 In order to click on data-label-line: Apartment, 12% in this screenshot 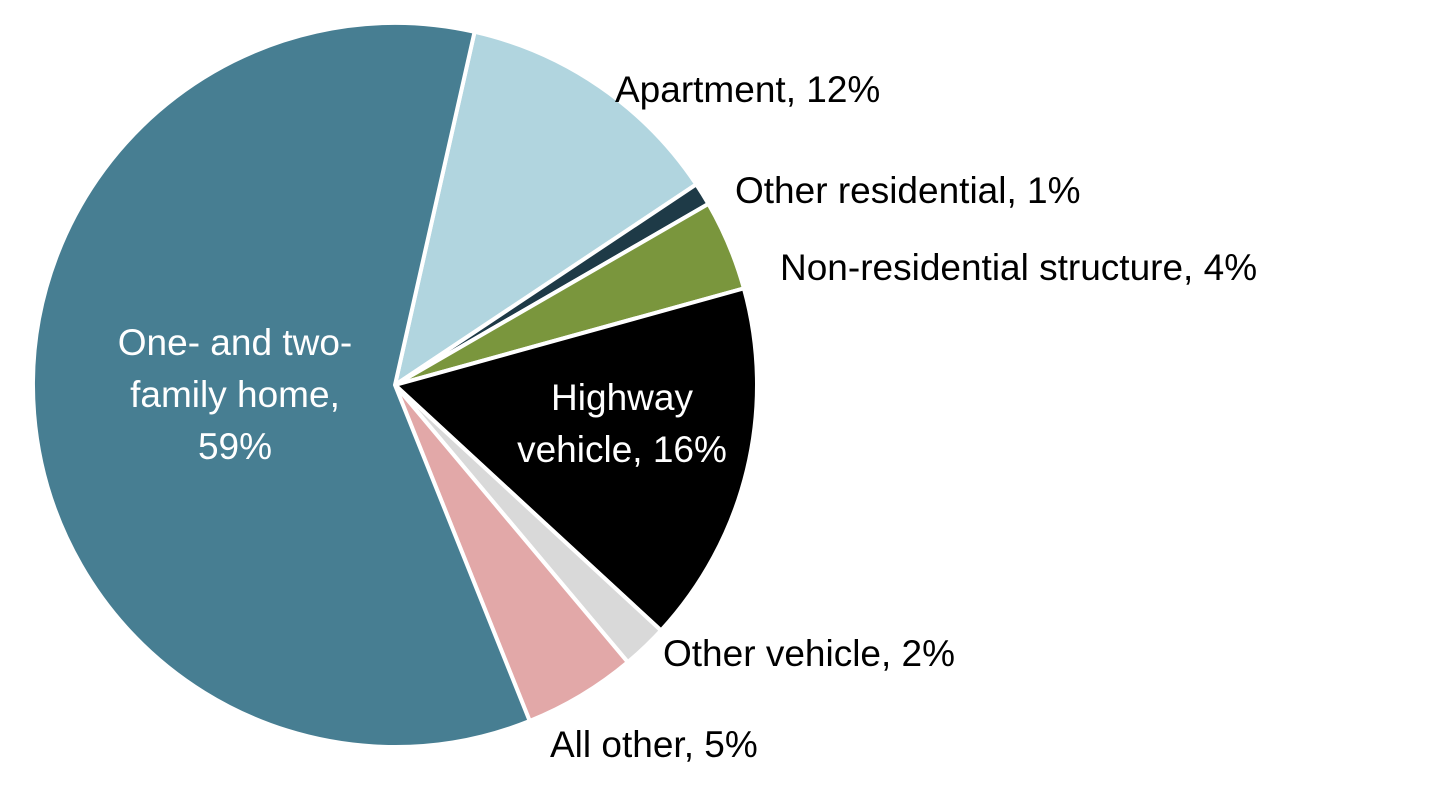, I will do `click(747, 89)`.